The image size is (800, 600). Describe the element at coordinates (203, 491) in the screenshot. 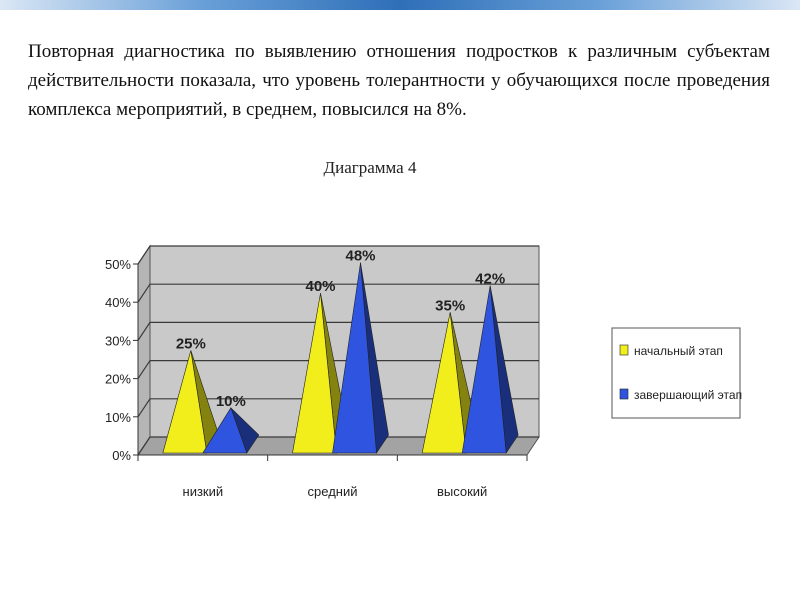

I see `x-category-label: низкий` at that location.